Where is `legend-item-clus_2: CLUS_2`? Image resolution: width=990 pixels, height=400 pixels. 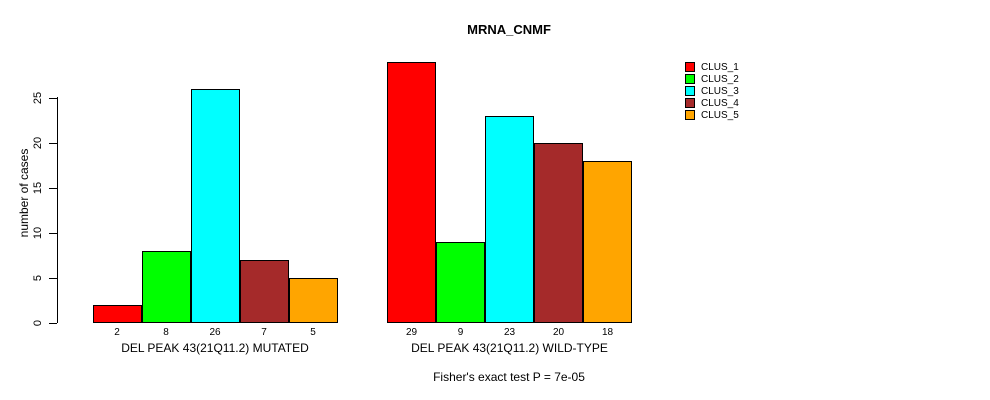
legend-item-clus_2: CLUS_2 is located at coordinates (712, 79).